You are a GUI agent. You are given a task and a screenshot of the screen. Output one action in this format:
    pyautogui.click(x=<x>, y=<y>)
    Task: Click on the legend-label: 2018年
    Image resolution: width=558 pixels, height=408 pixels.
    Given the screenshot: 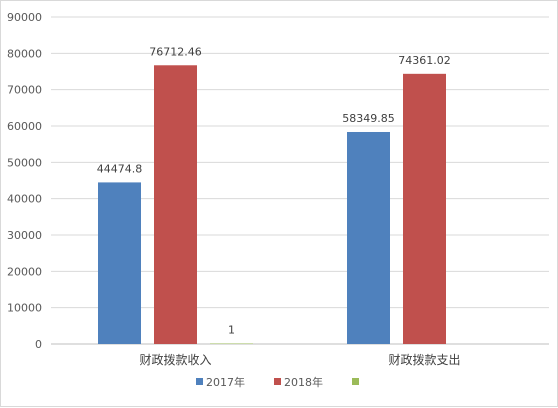 What is the action you would take?
    pyautogui.click(x=303, y=382)
    